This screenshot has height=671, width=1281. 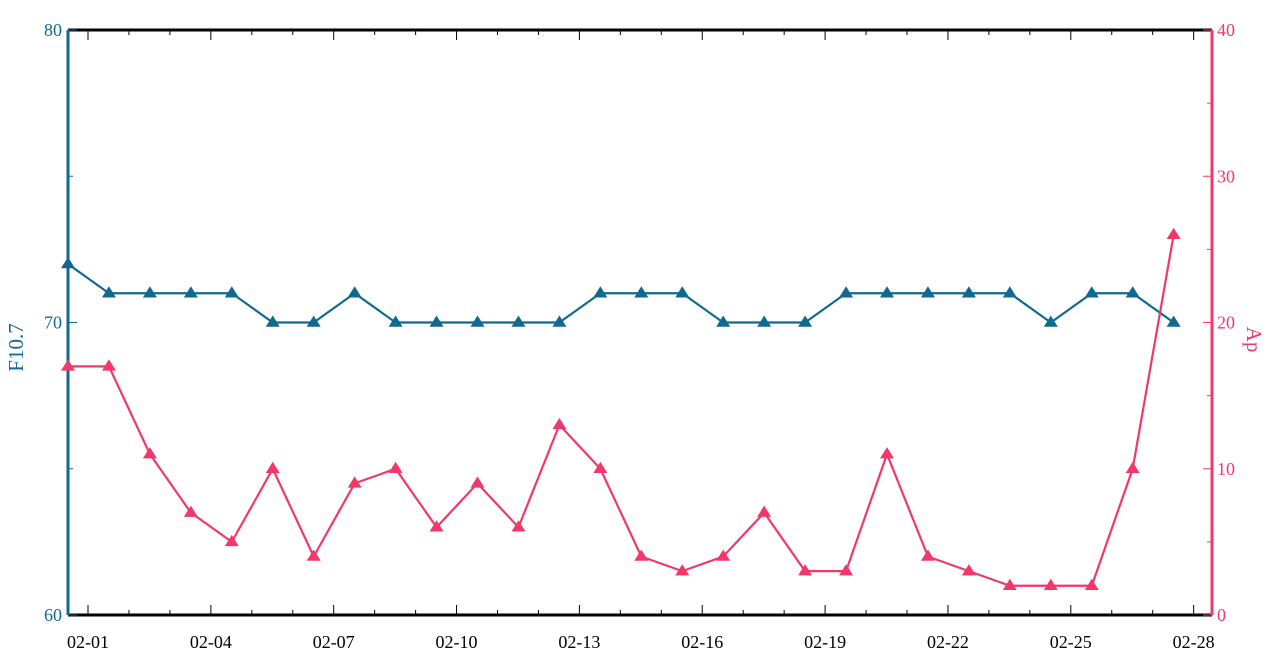 I want to click on right-tick-label: 40, so click(x=1226, y=30).